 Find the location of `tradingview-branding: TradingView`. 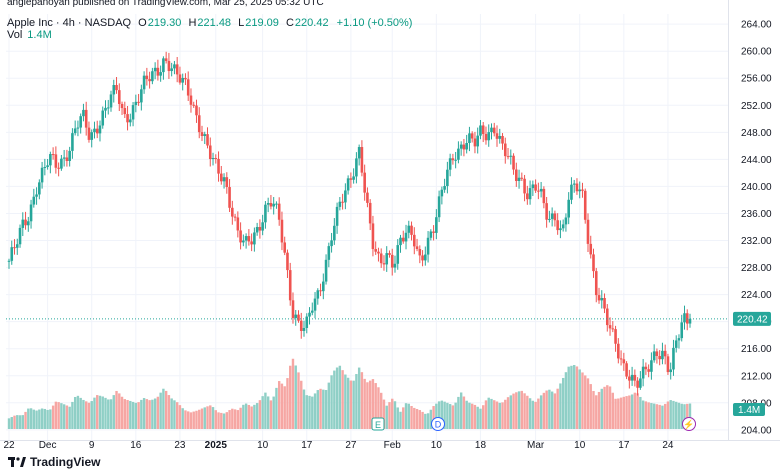

tradingview-branding: TradingView is located at coordinates (54, 462).